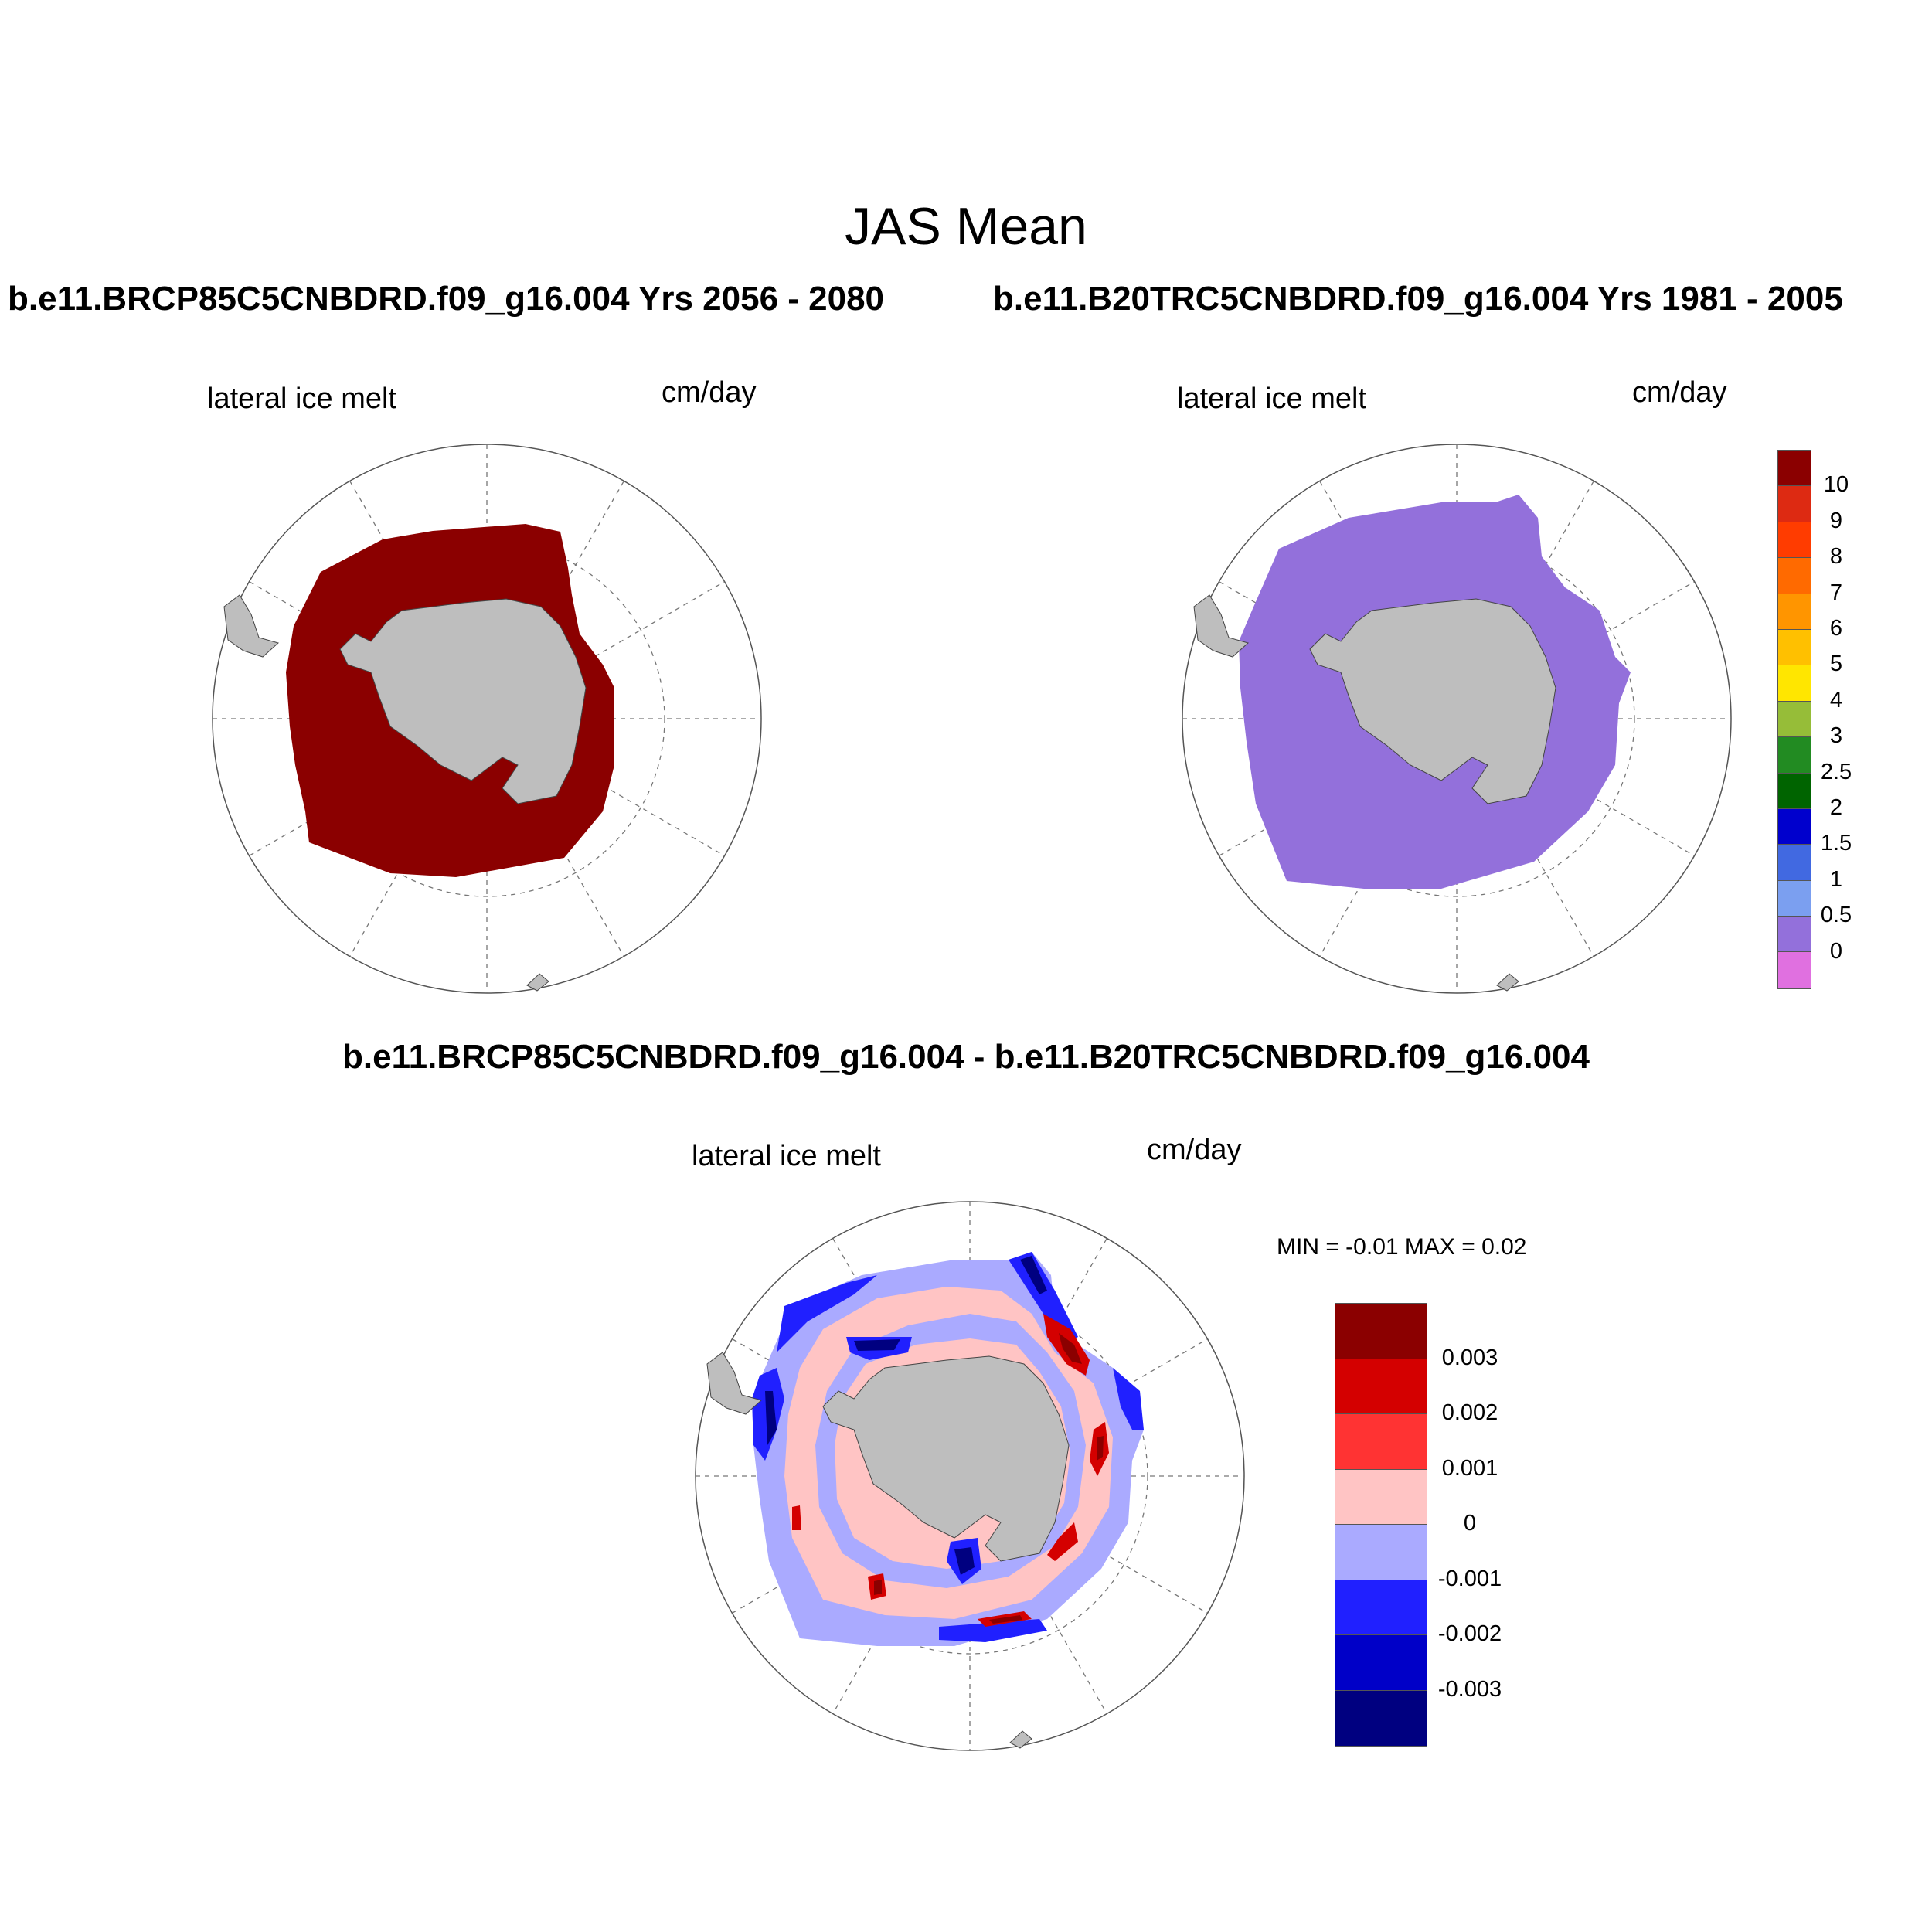  Describe the element at coordinates (946, 1459) in the screenshot. I see `diff-antarctica-land` at that location.